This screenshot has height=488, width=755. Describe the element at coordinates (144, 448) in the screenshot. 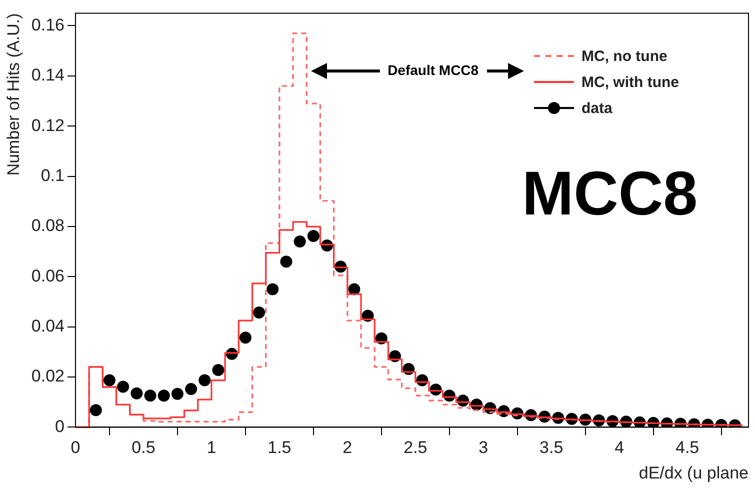

I see `x-tick-label: 0.5` at that location.